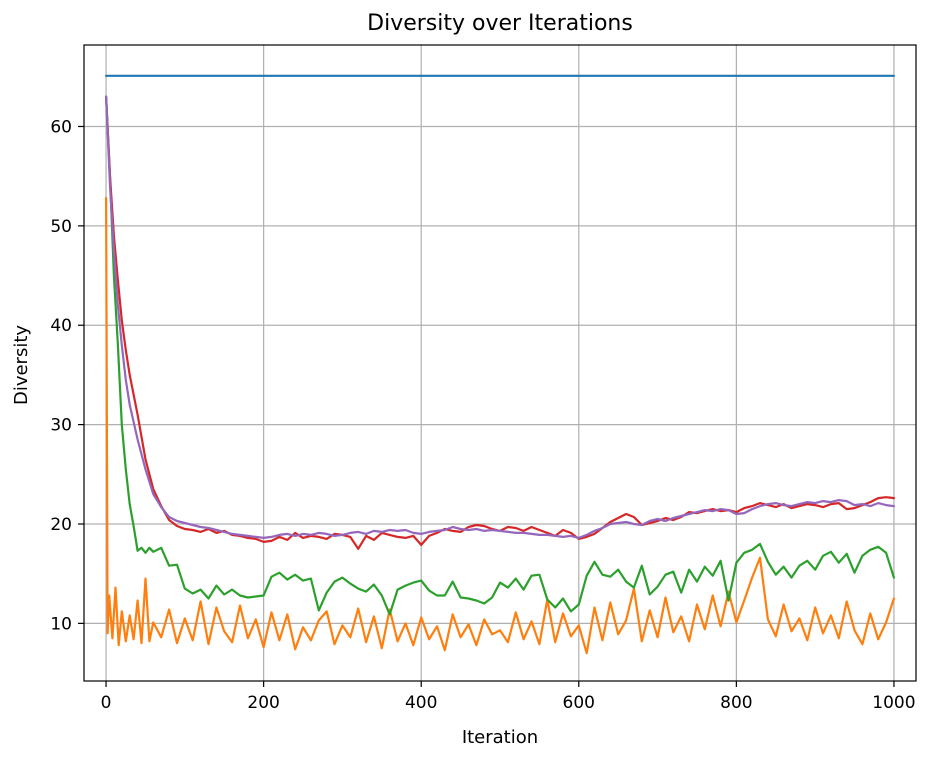 Image resolution: width=926 pixels, height=762 pixels. I want to click on y-tick-label: 20, so click(61, 525).